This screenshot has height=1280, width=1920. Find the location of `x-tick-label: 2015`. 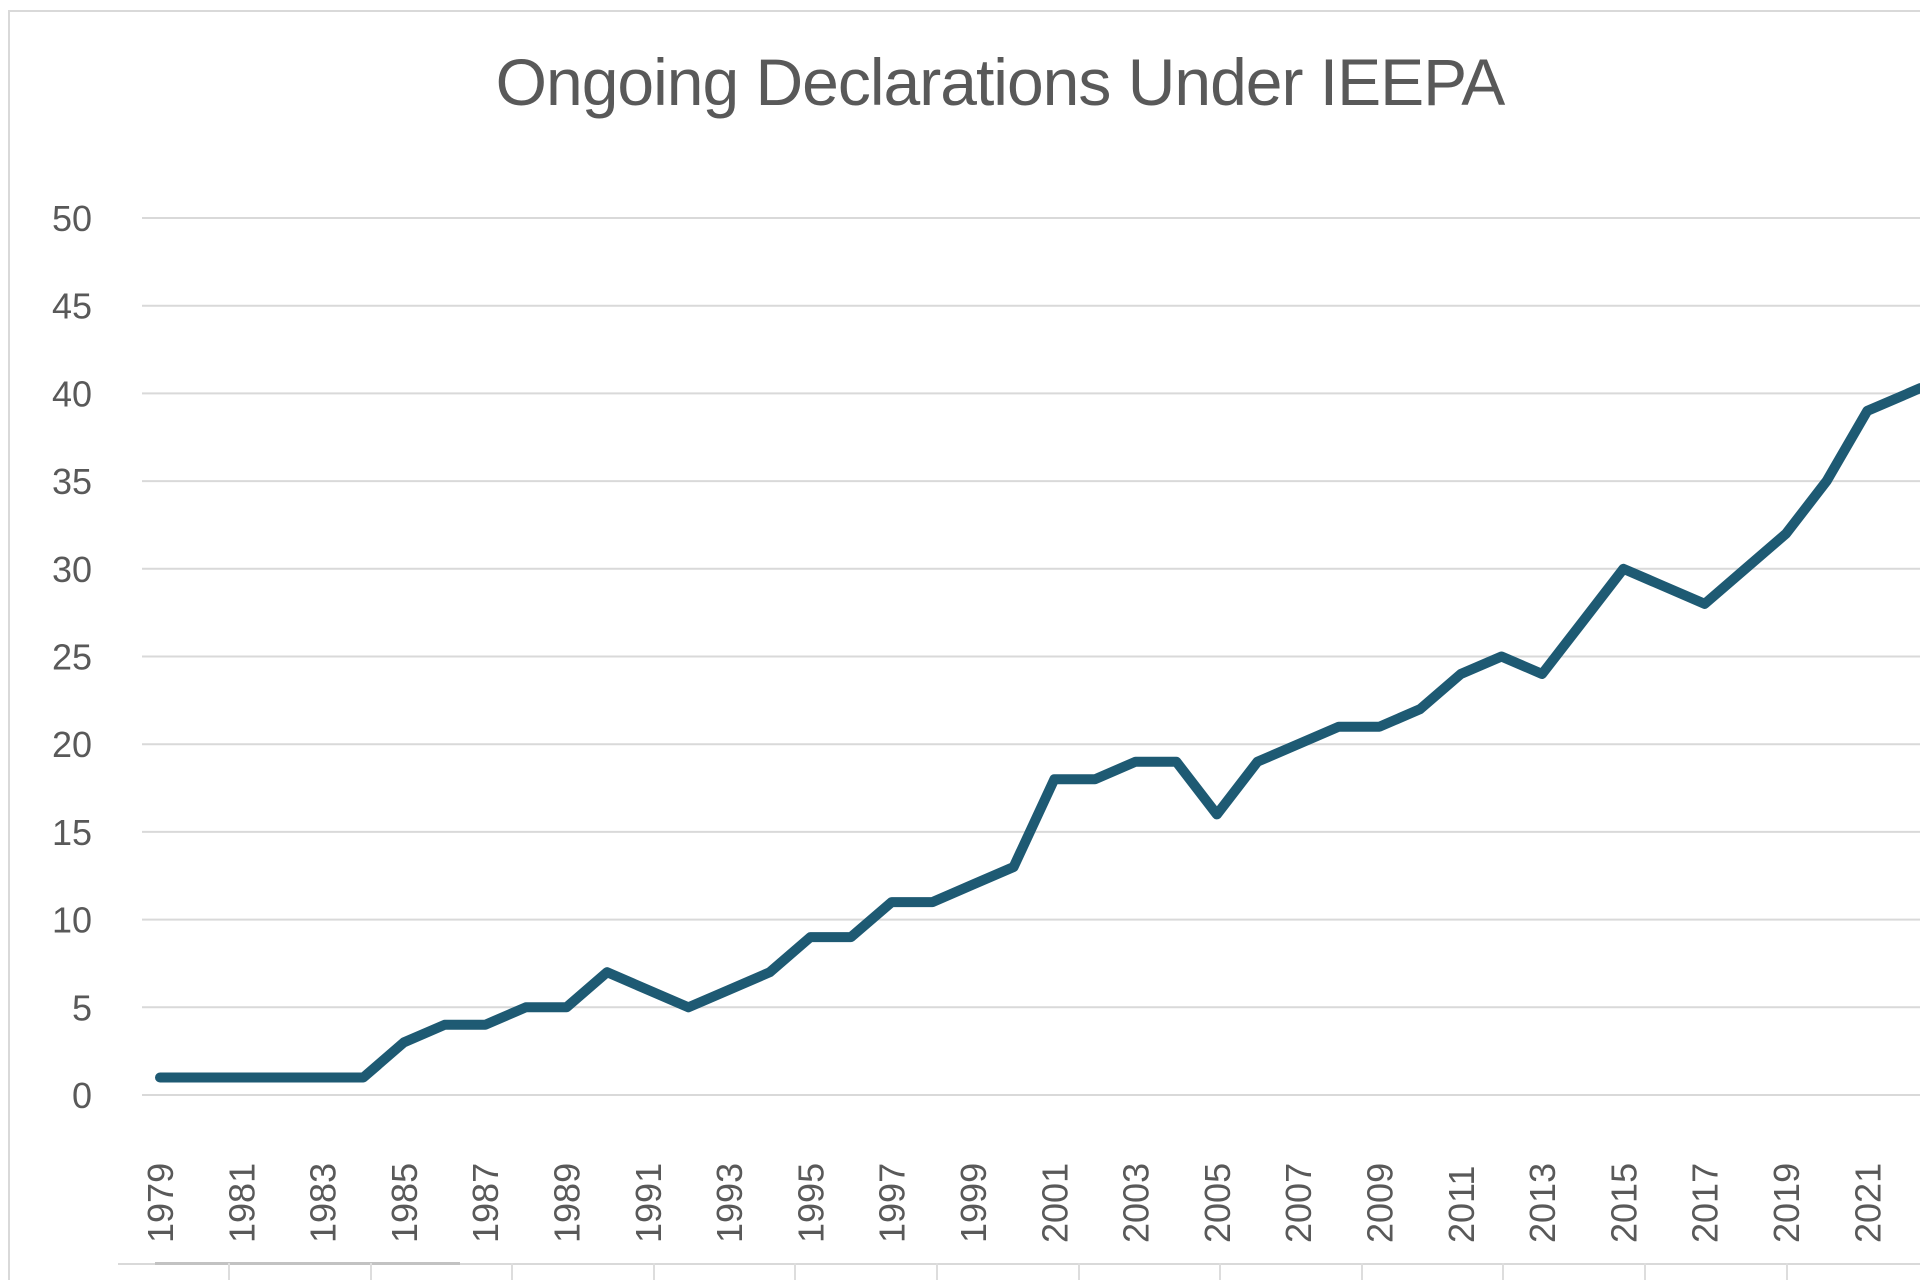

x-tick-label: 2015 is located at coordinates (1623, 1203).